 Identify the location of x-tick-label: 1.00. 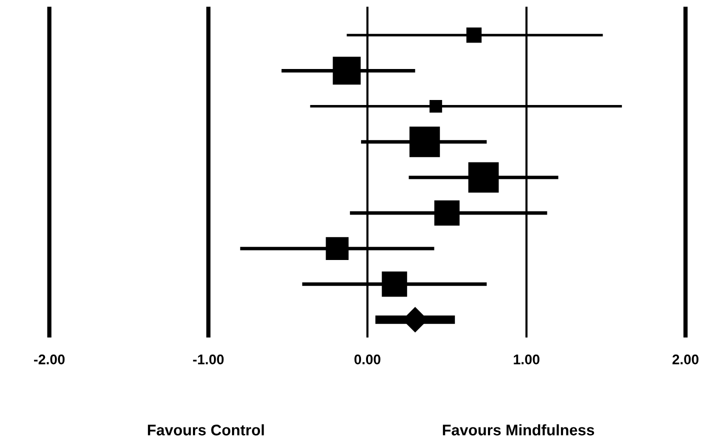
(527, 359).